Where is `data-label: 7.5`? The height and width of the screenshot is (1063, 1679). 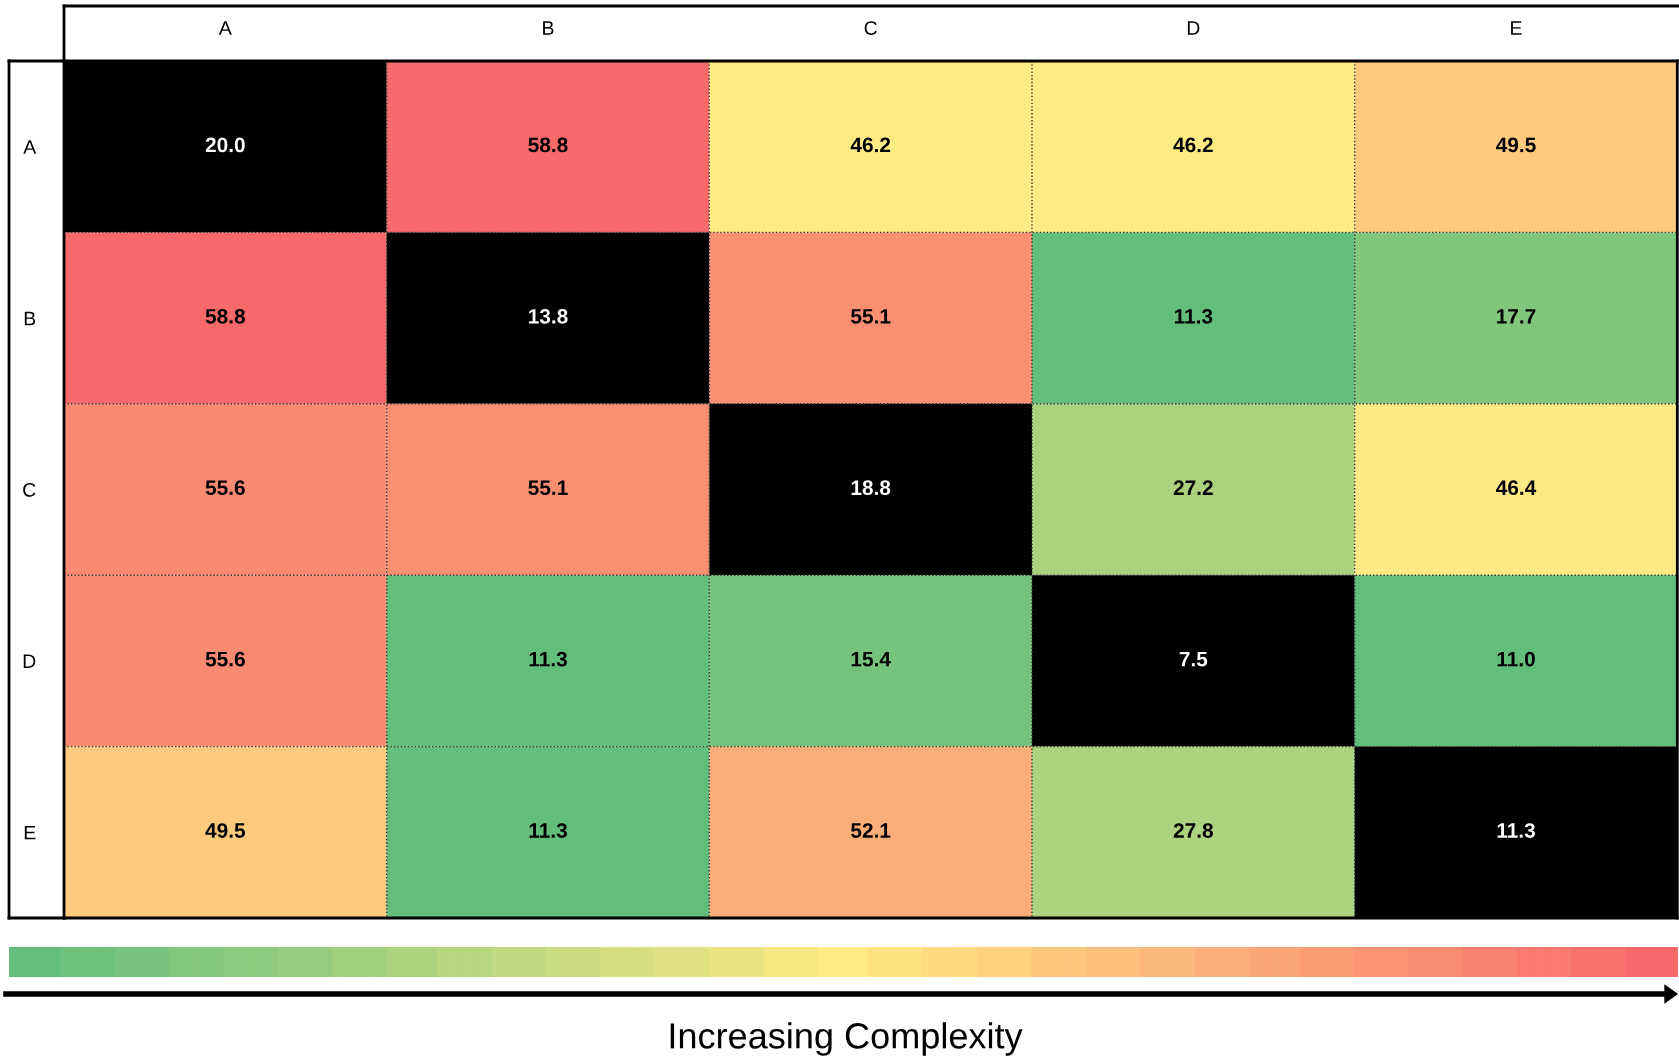 data-label: 7.5 is located at coordinates (1193, 659).